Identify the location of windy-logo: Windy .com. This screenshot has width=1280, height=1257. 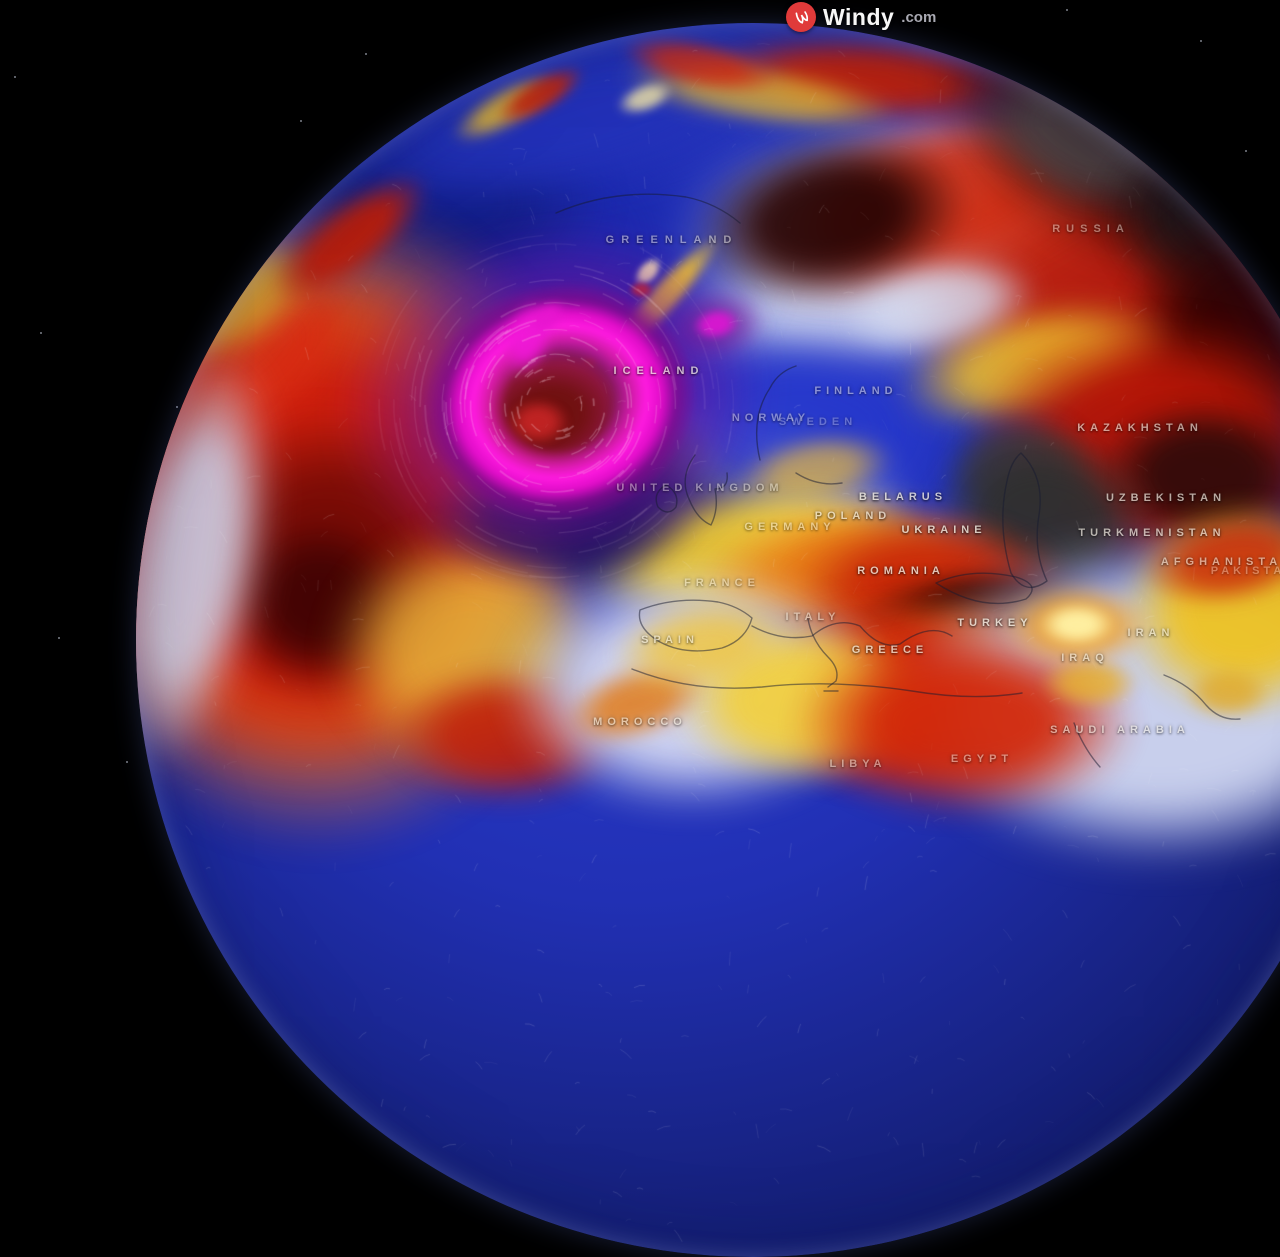
(861, 17).